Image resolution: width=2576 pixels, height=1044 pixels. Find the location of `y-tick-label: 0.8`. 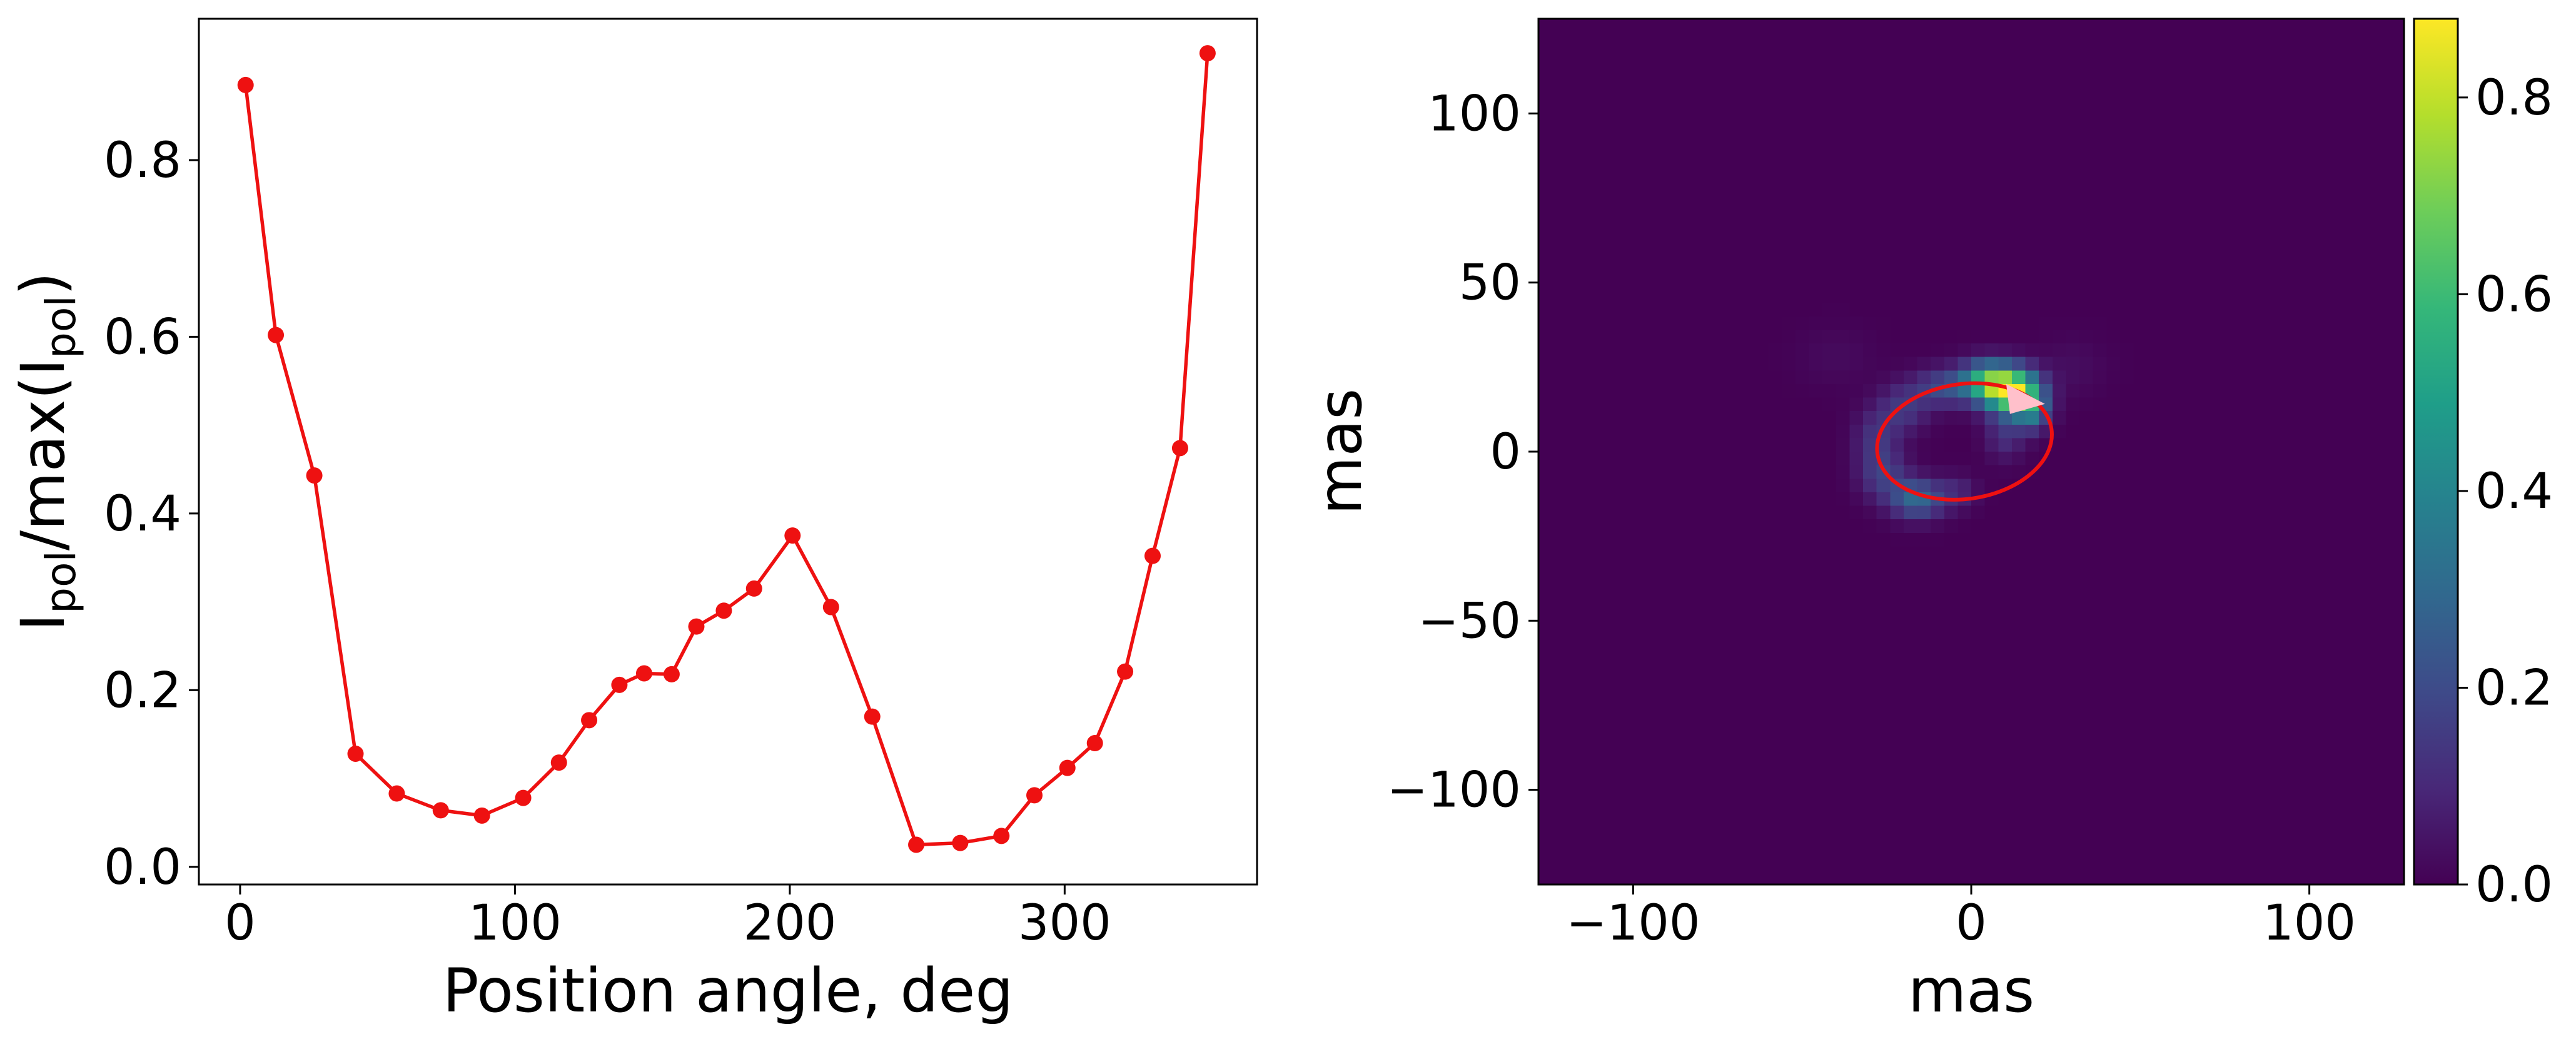

y-tick-label: 0.8 is located at coordinates (142, 161).